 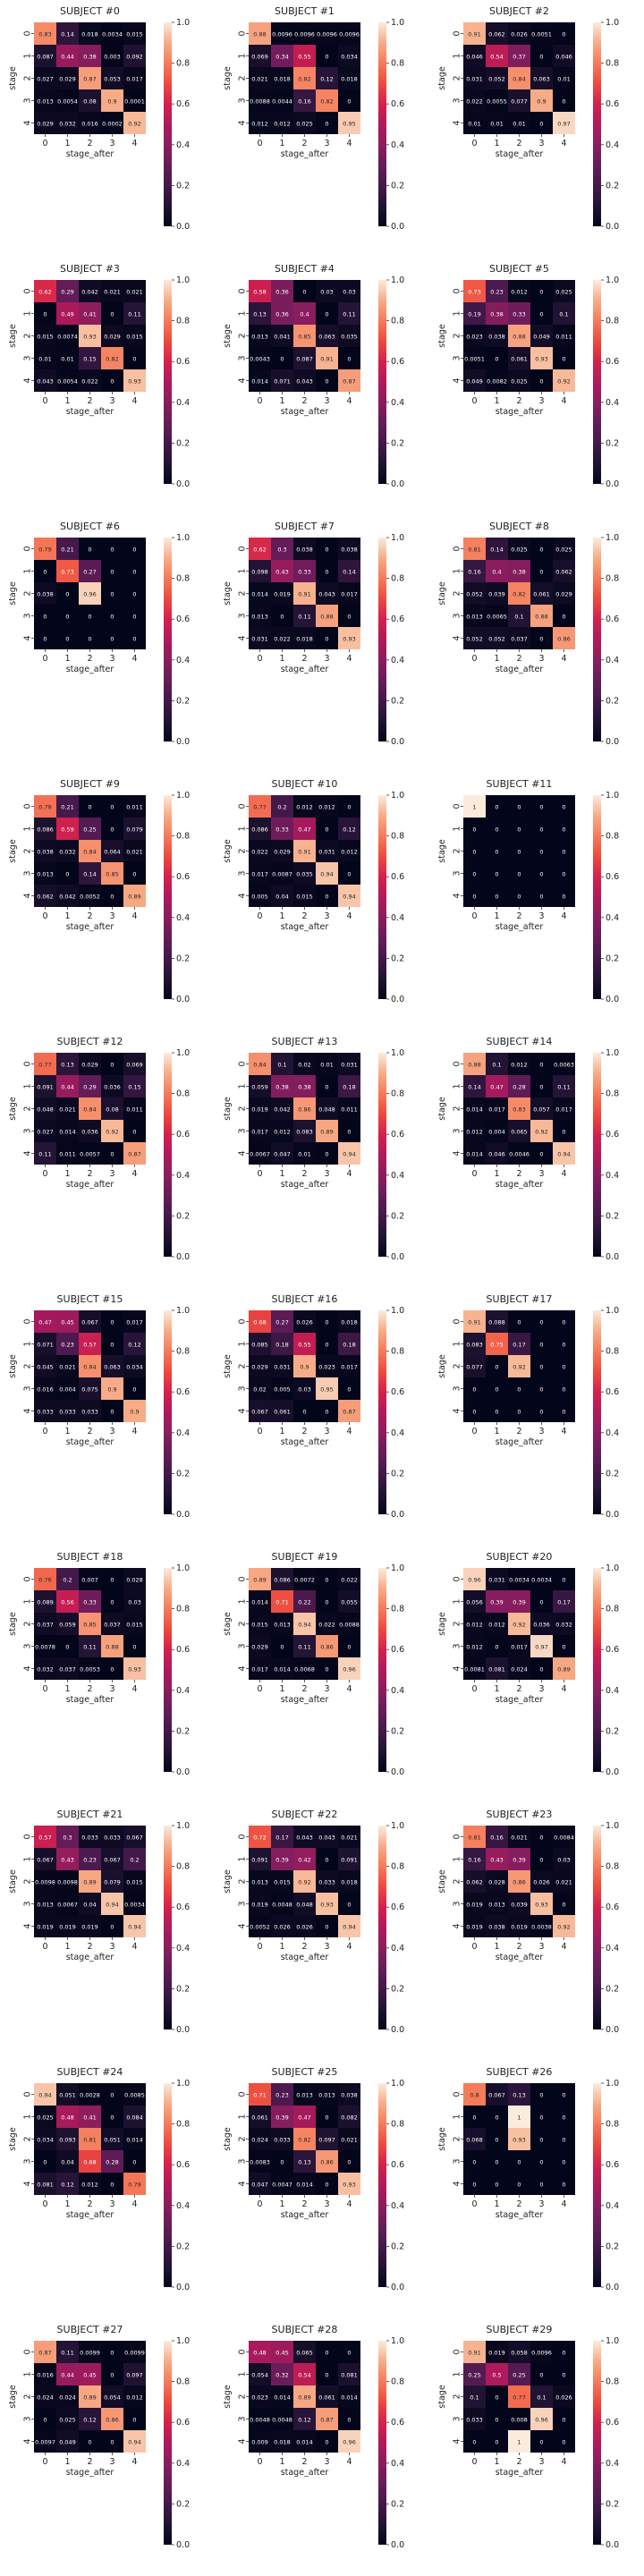 What do you see at coordinates (349, 830) in the screenshot?
I see `cell-annotation: 0.12` at bounding box center [349, 830].